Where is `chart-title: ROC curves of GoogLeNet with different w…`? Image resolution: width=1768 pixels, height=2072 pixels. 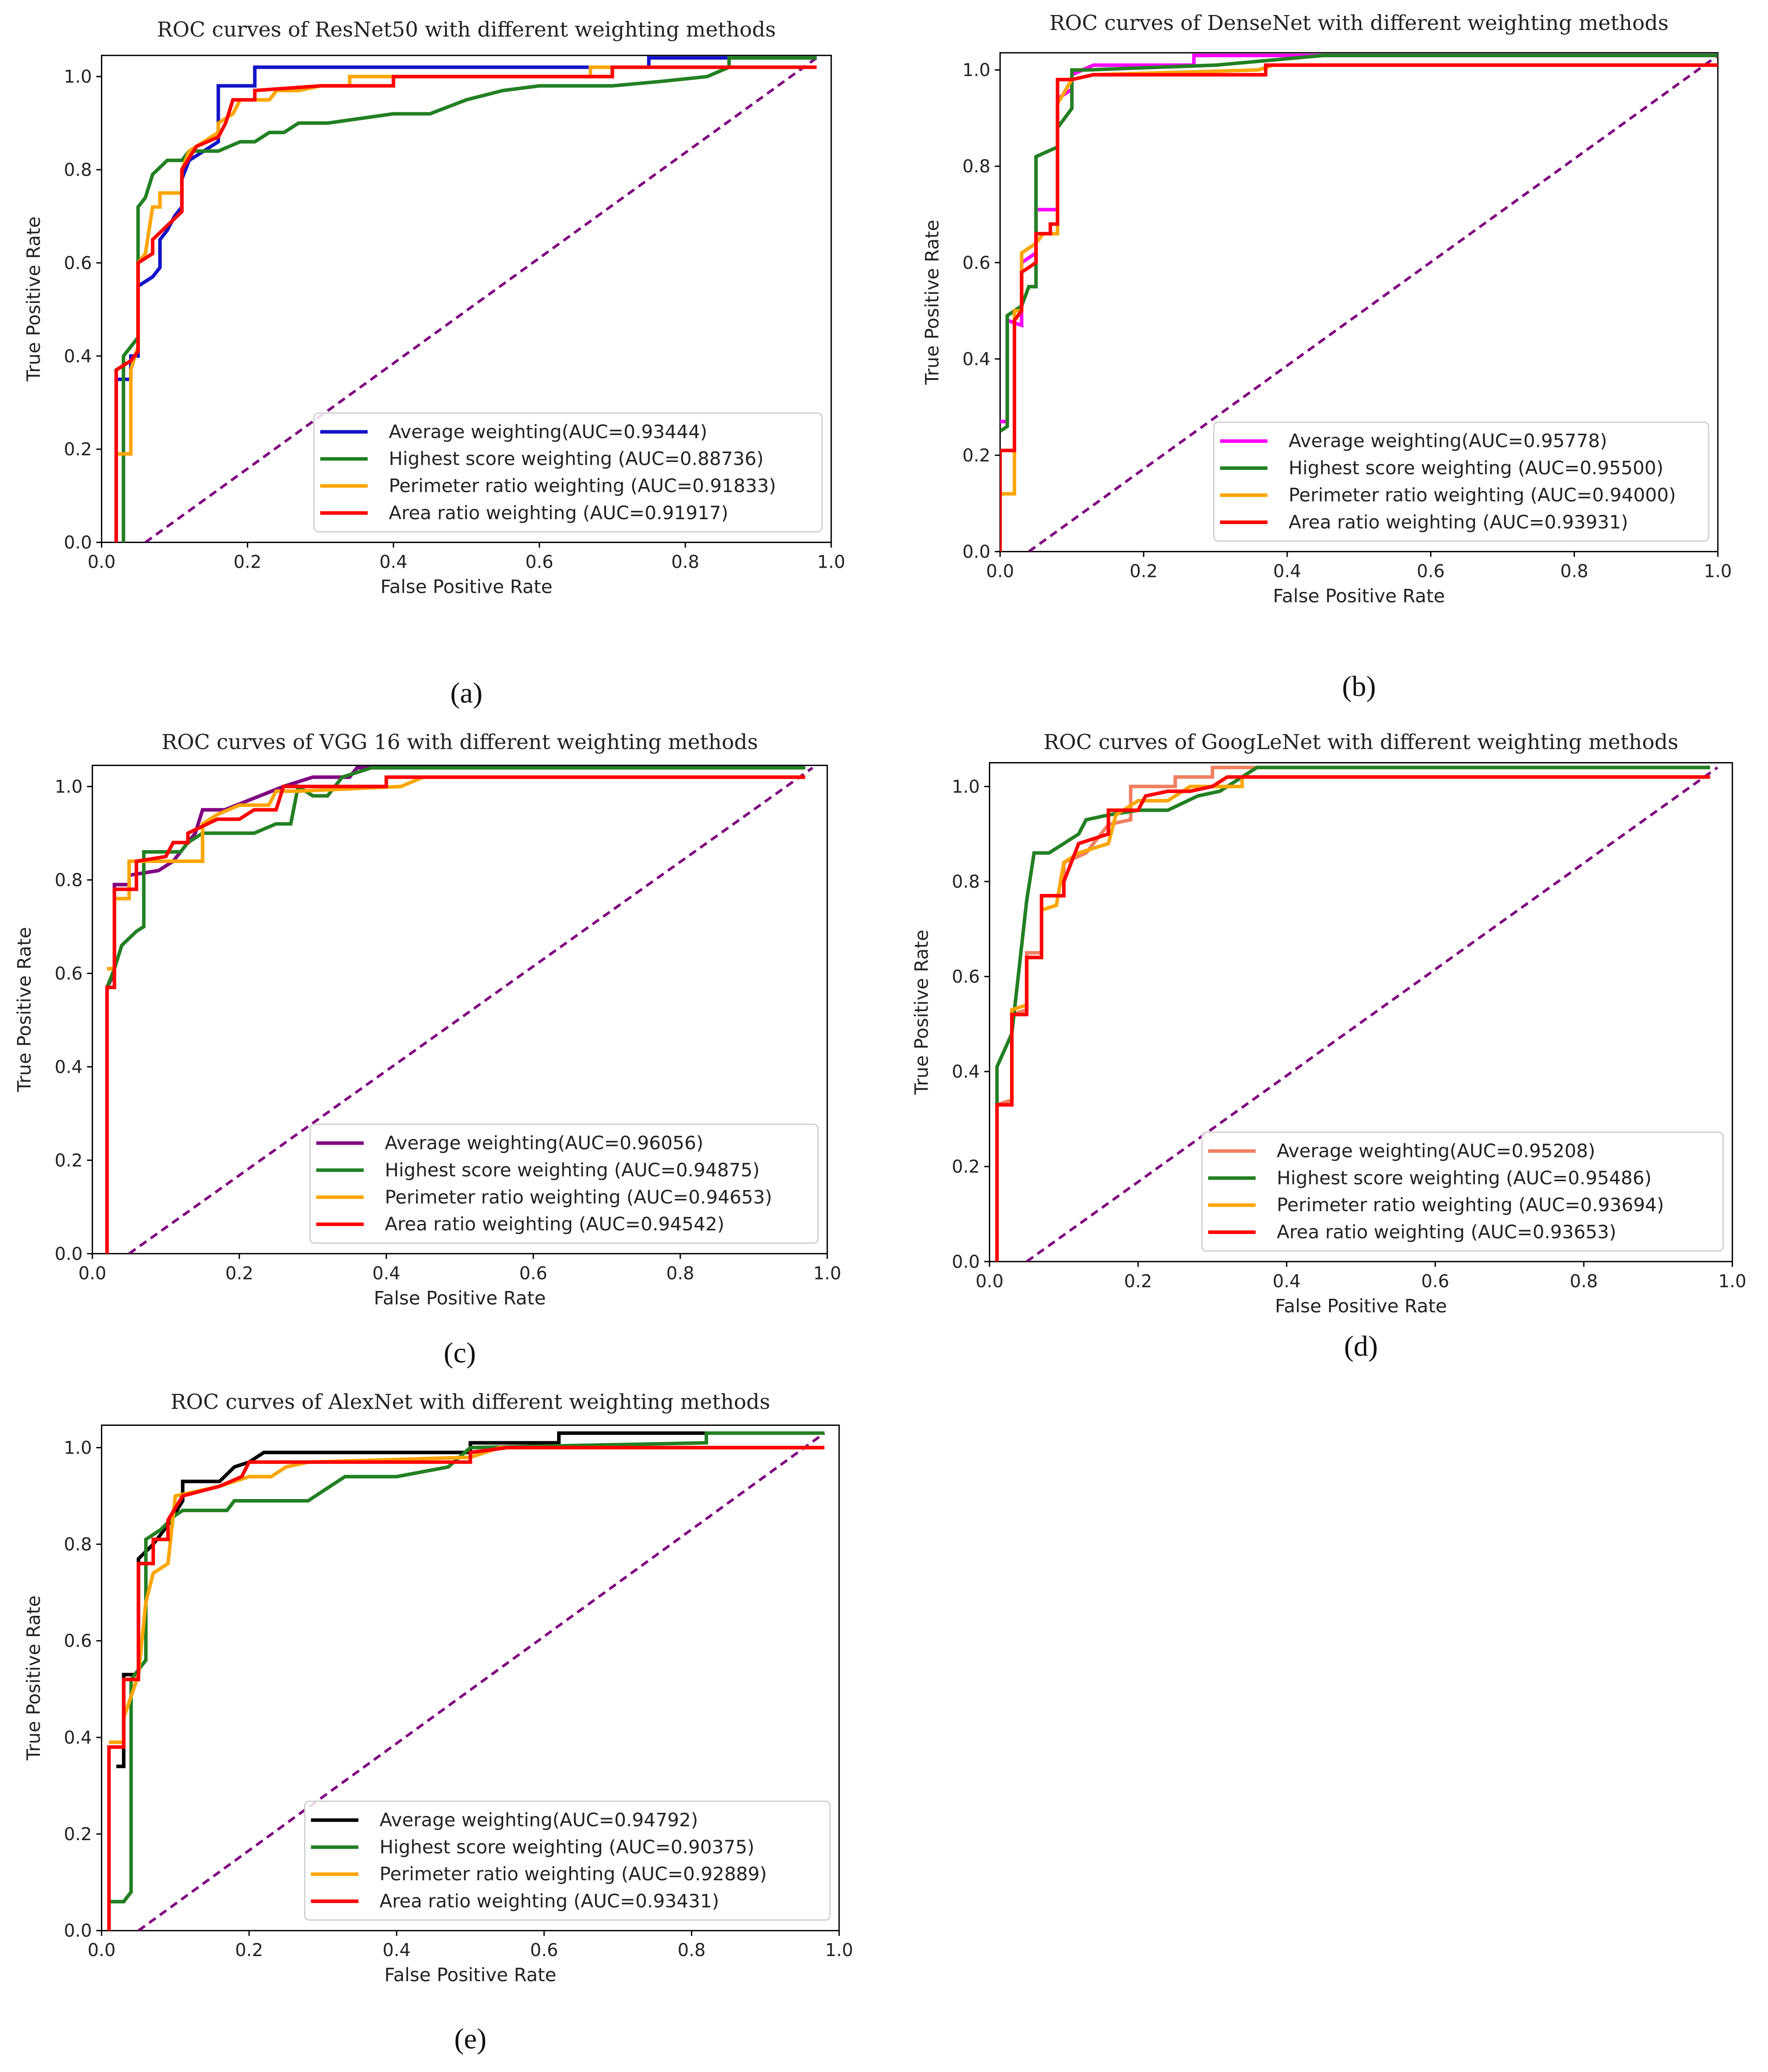
chart-title: ROC curves of GoogLeNet with different w… is located at coordinates (1361, 743).